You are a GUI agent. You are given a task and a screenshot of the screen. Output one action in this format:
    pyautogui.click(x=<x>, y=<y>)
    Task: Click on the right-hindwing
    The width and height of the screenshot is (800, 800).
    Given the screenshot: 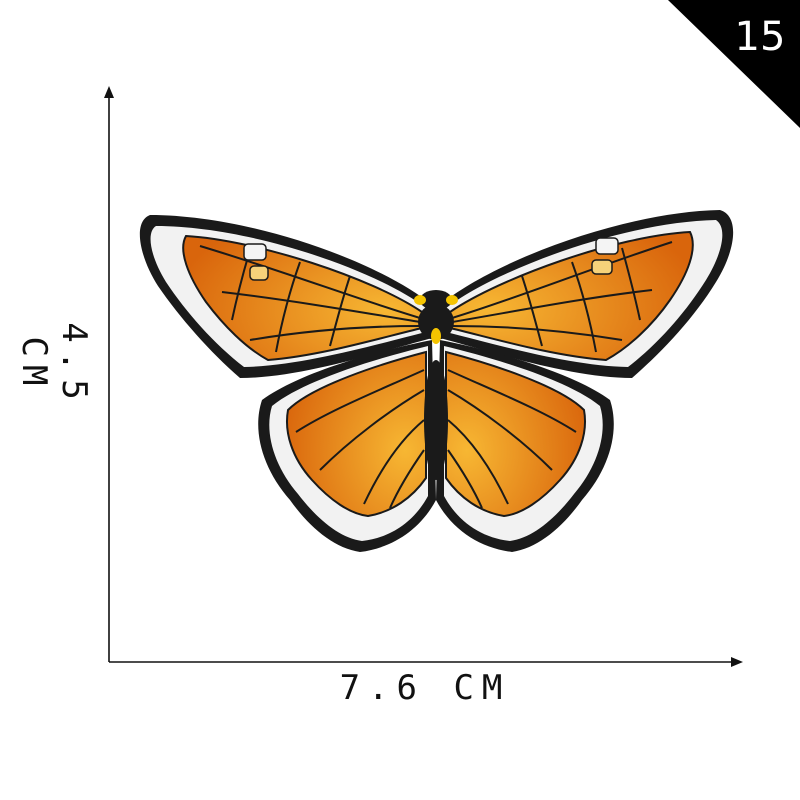 What is the action you would take?
    pyautogui.click(x=525, y=446)
    